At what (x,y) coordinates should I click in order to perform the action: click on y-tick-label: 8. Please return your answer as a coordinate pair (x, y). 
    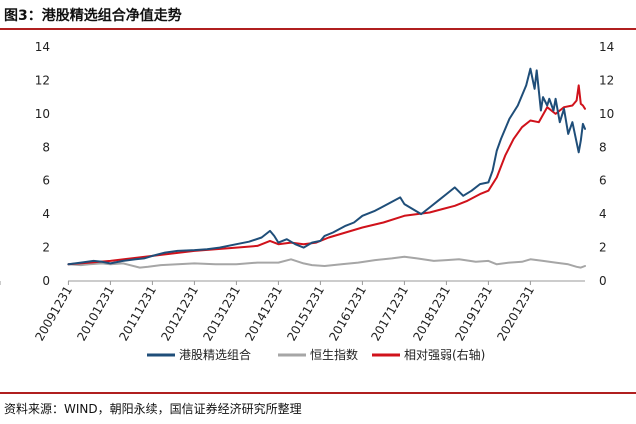
    Looking at the image, I should click on (46, 147).